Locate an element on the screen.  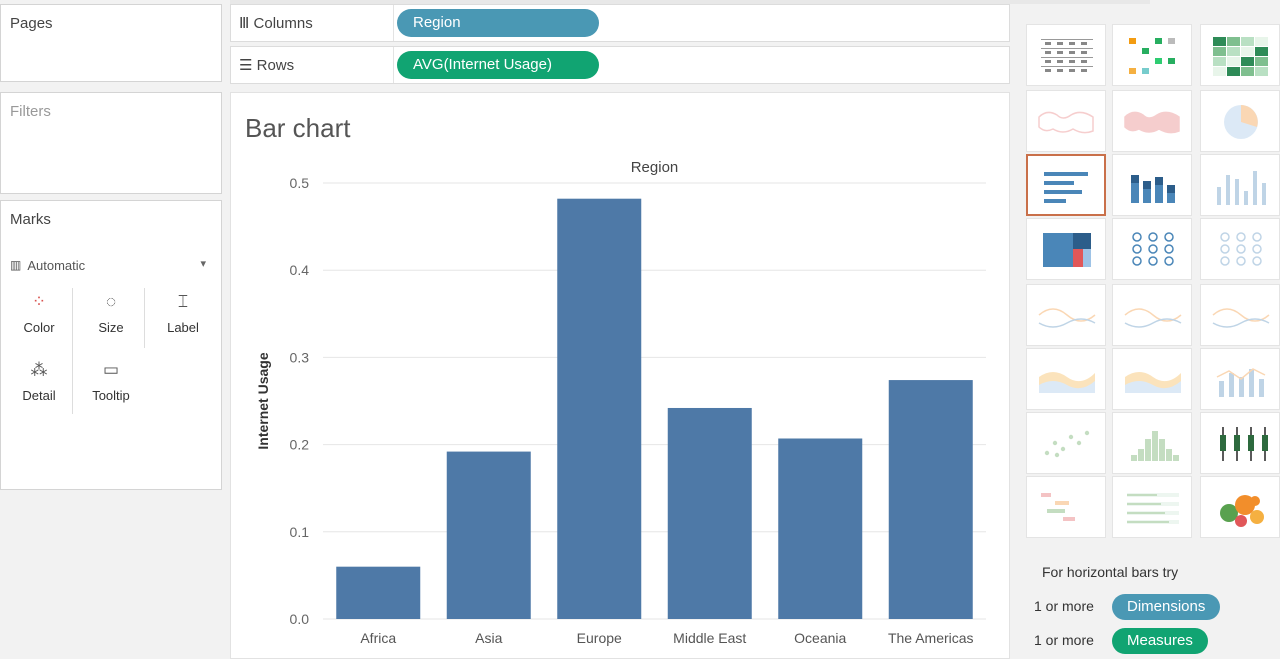
chart-type-heat-map is located at coordinates (1152, 55).